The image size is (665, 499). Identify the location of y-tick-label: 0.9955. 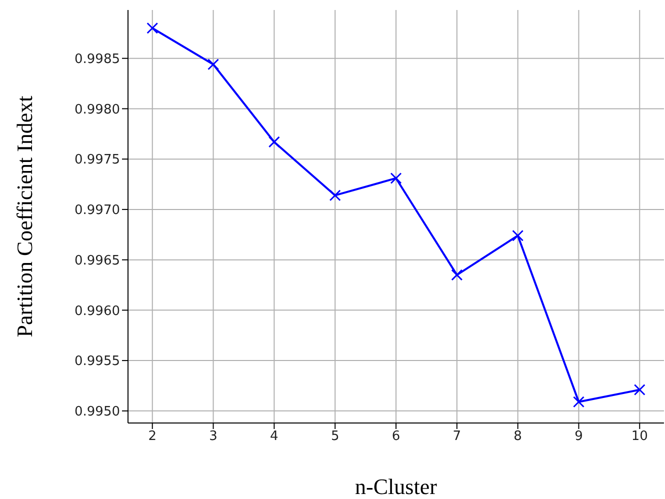
(97, 362).